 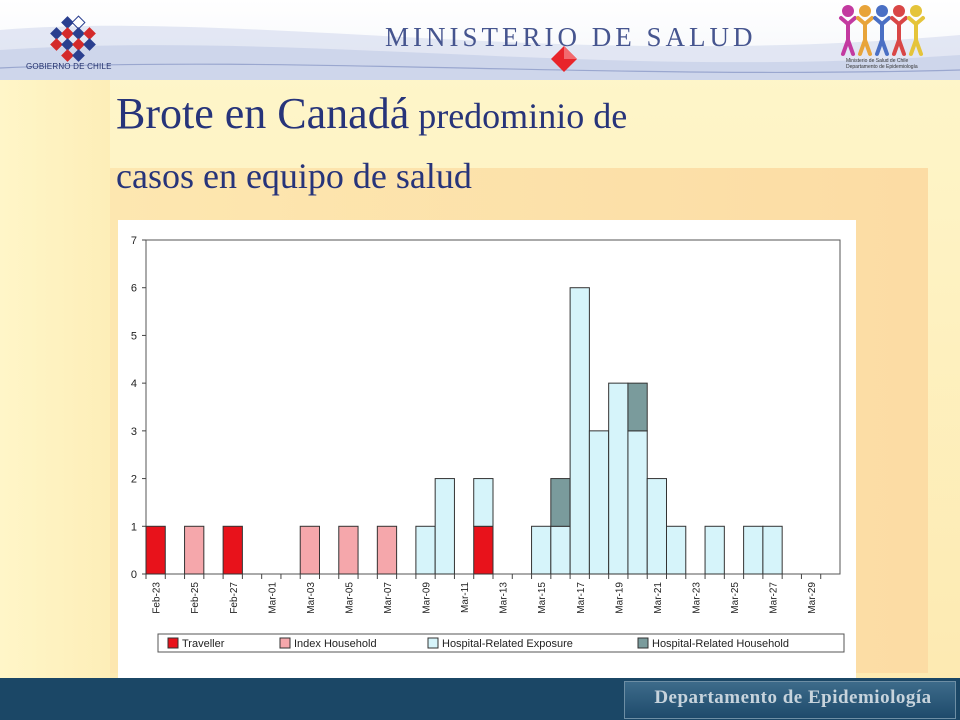 I want to click on epidemiologia-figures-logo, so click(x=882, y=30).